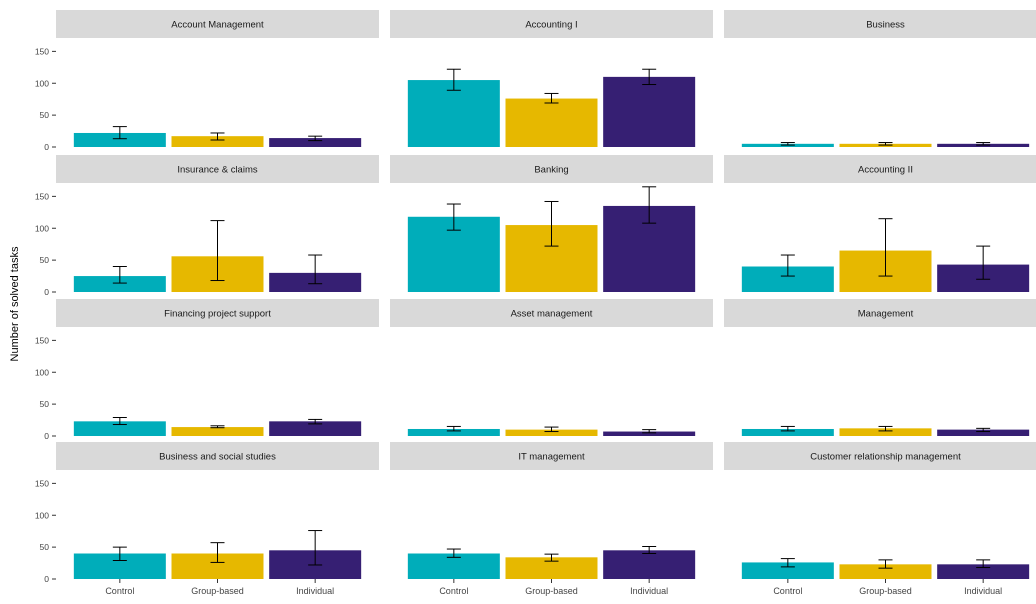  I want to click on facet-title: Banking, so click(551, 170).